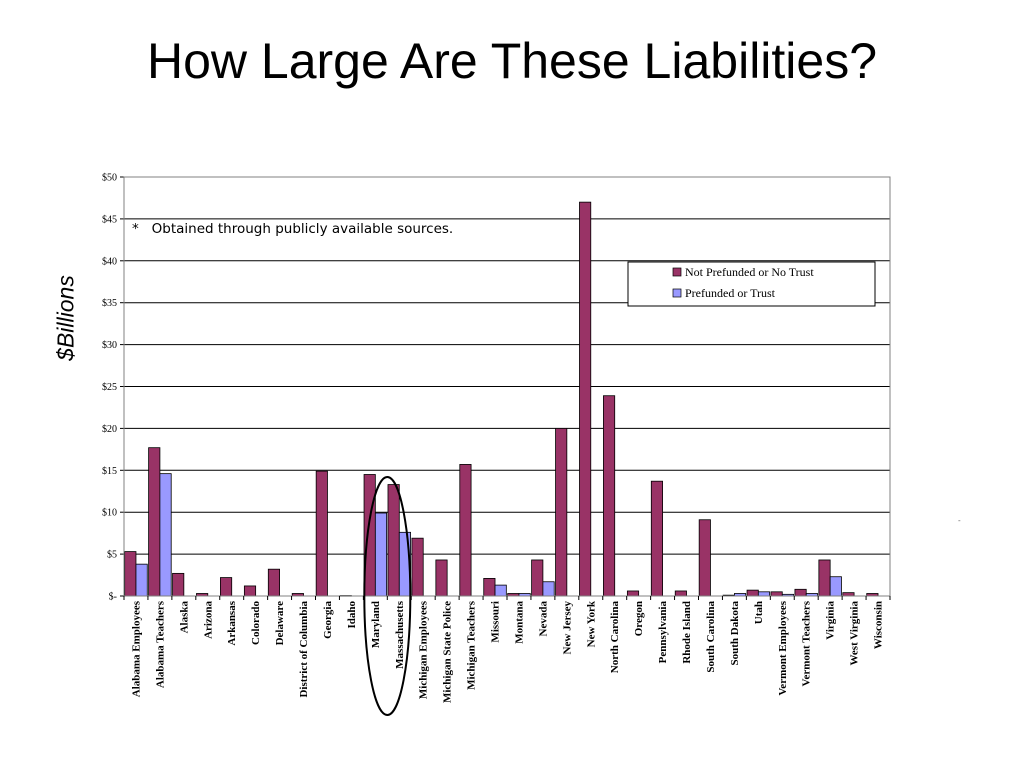 The width and height of the screenshot is (1024, 768). Describe the element at coordinates (783, 647) in the screenshot. I see `x-category-label: Vermont Employees` at that location.